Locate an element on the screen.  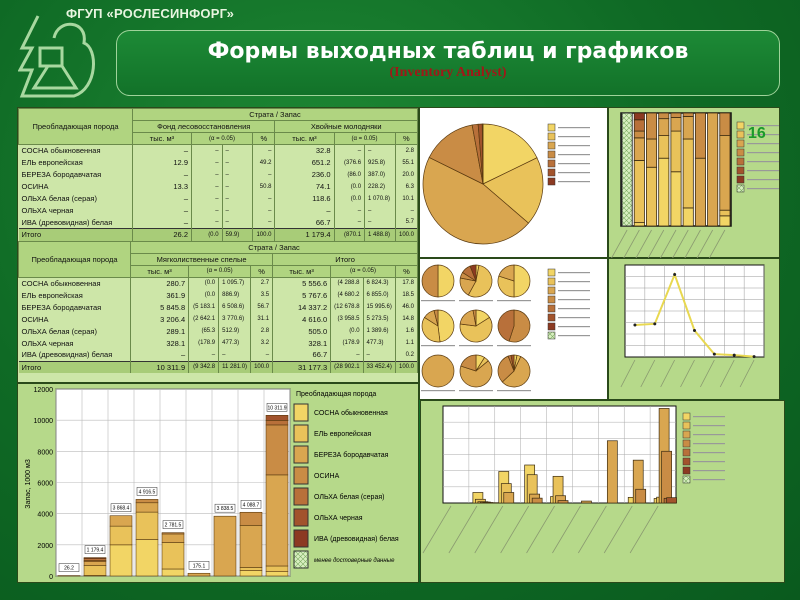
percent-value: 0.2 is located at coordinates (407, 355).